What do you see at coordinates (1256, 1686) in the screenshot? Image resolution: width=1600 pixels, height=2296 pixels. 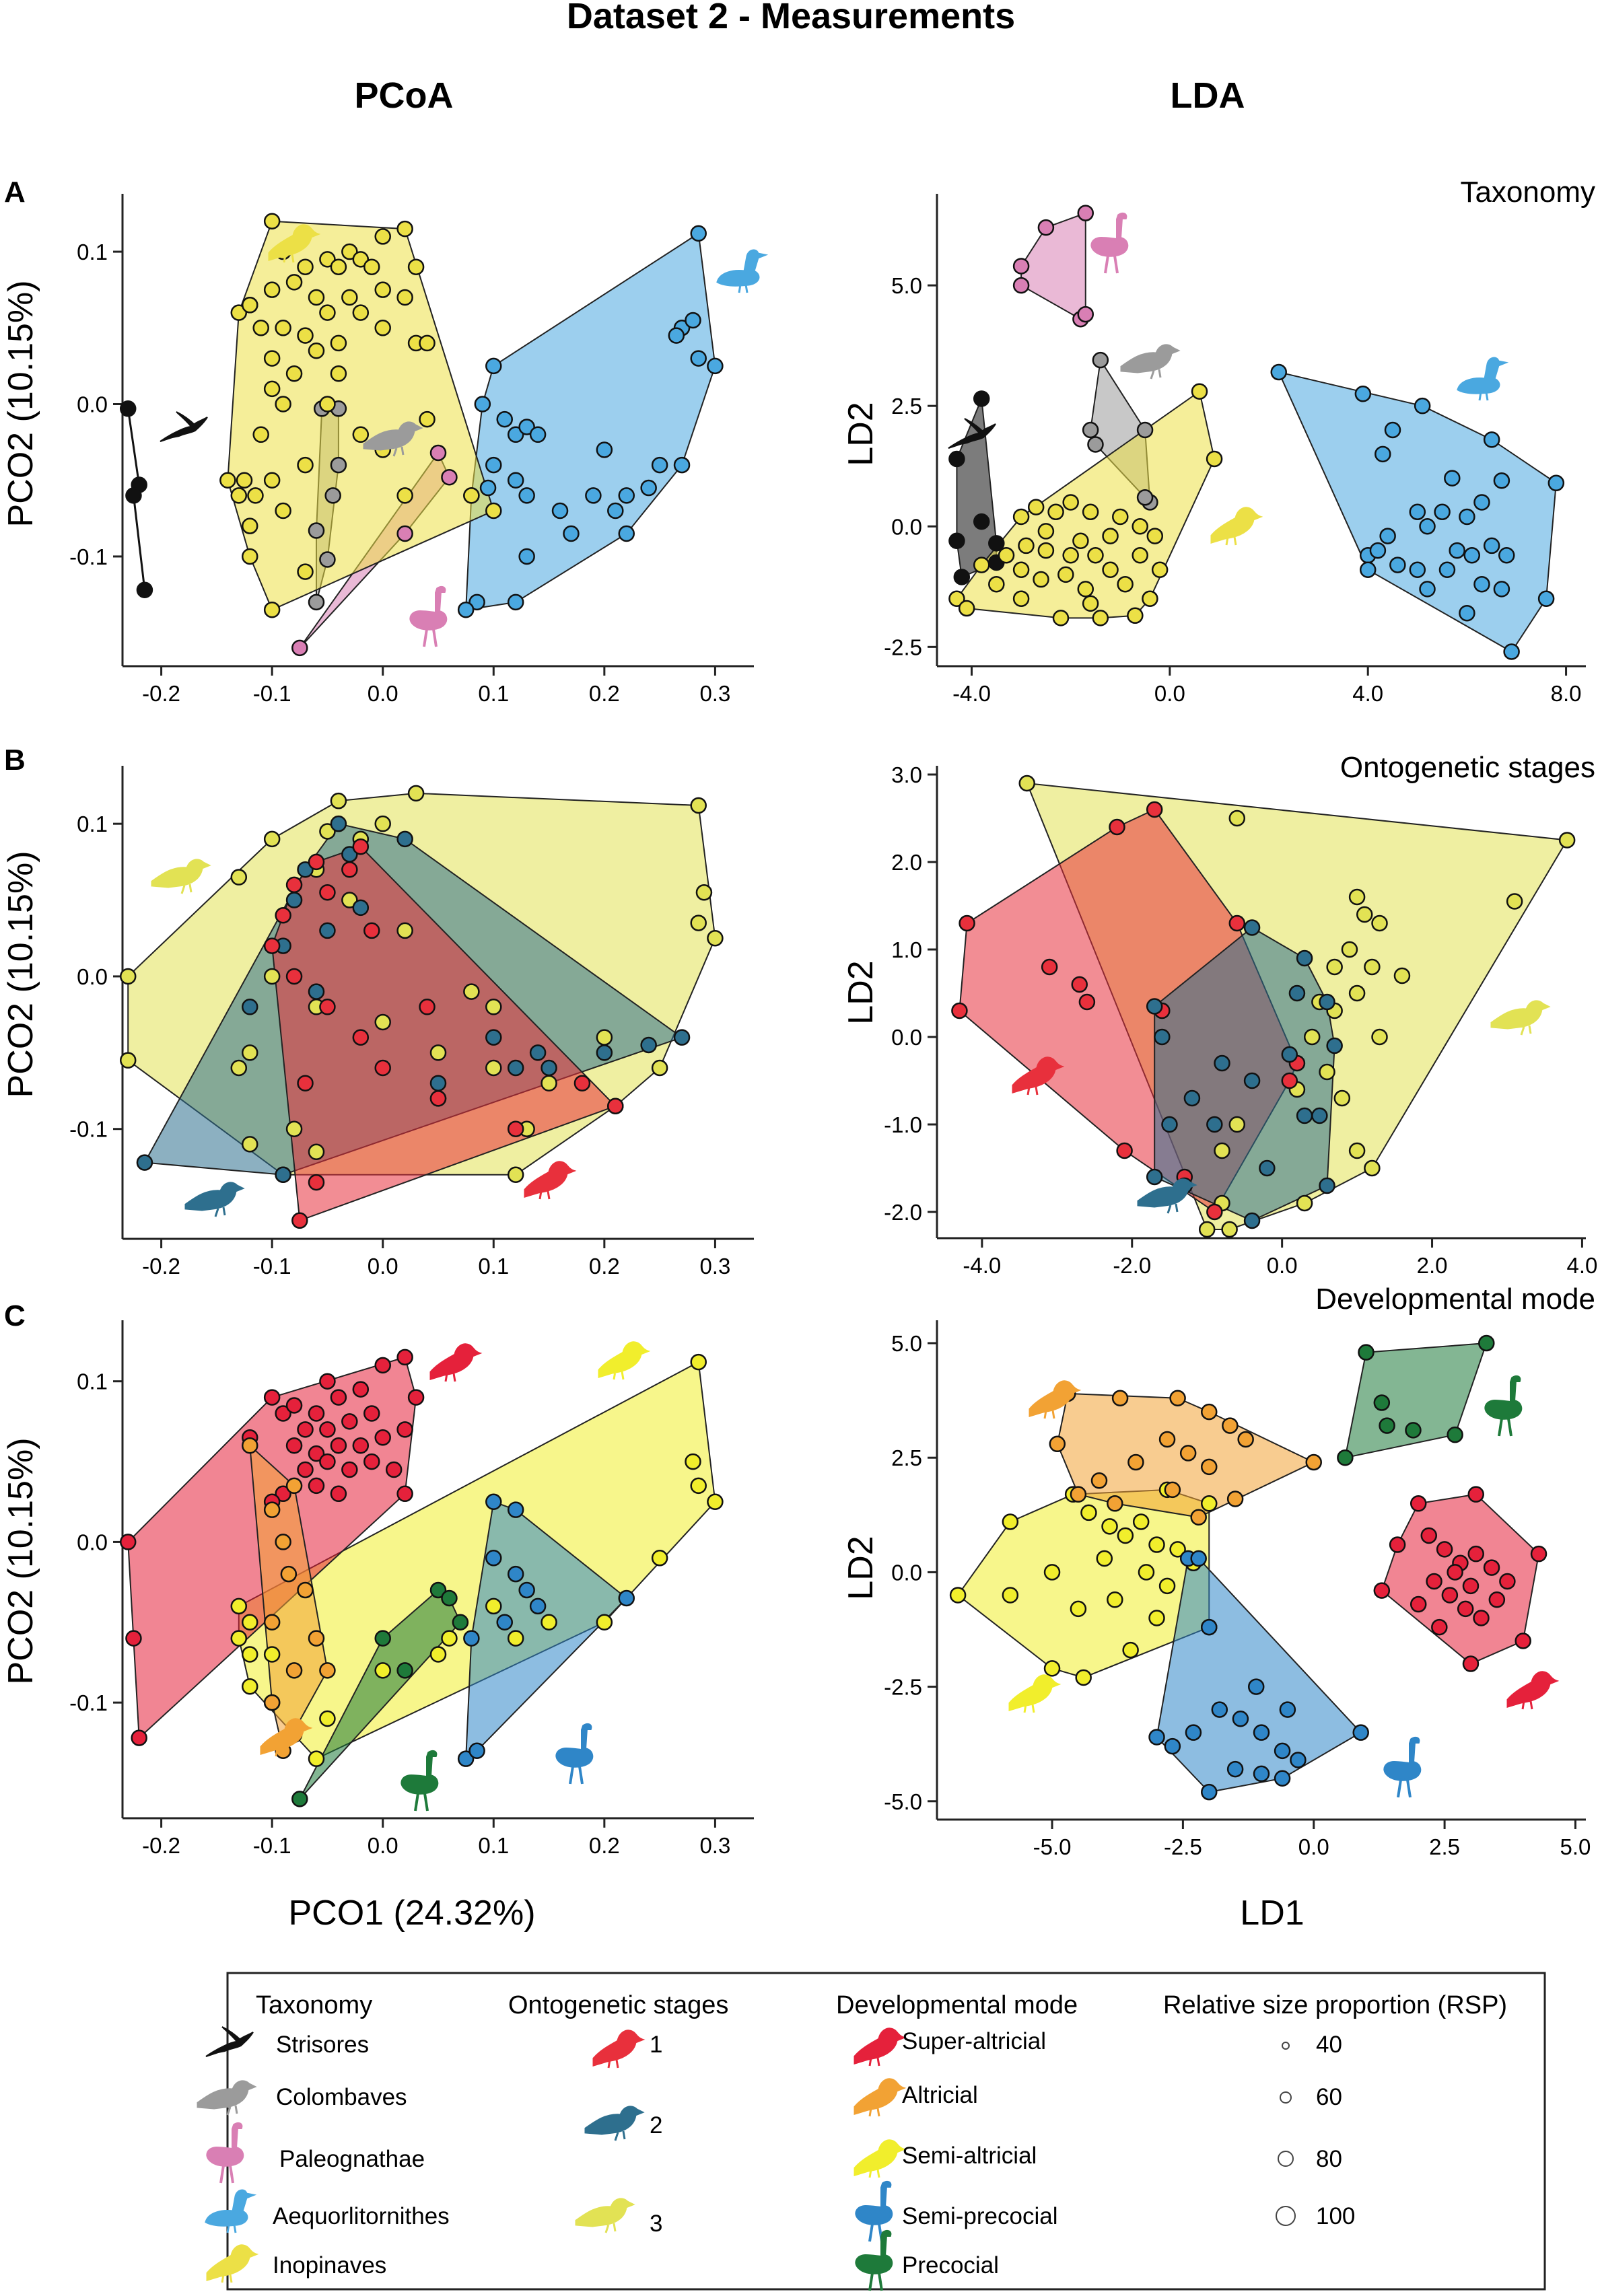 I see `point-semi-precocial` at bounding box center [1256, 1686].